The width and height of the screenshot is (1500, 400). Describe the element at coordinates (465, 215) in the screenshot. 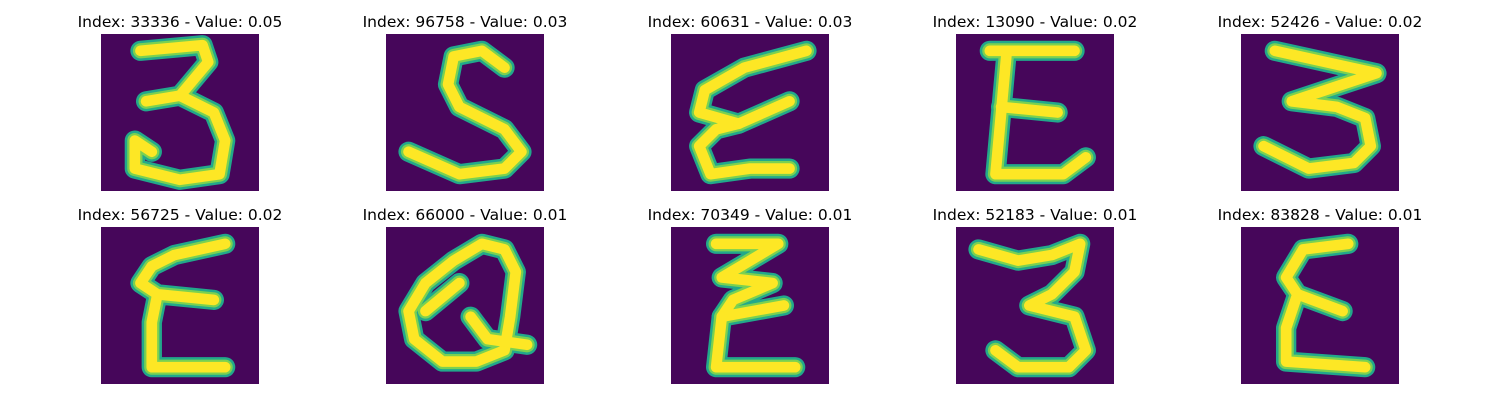

I see `panel-title: Index: 66000 - Value: 0.01` at that location.